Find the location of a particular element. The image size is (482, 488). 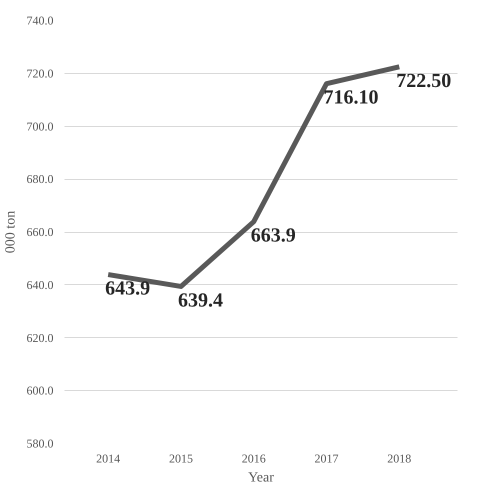

data-label: 716.10 is located at coordinates (351, 97).